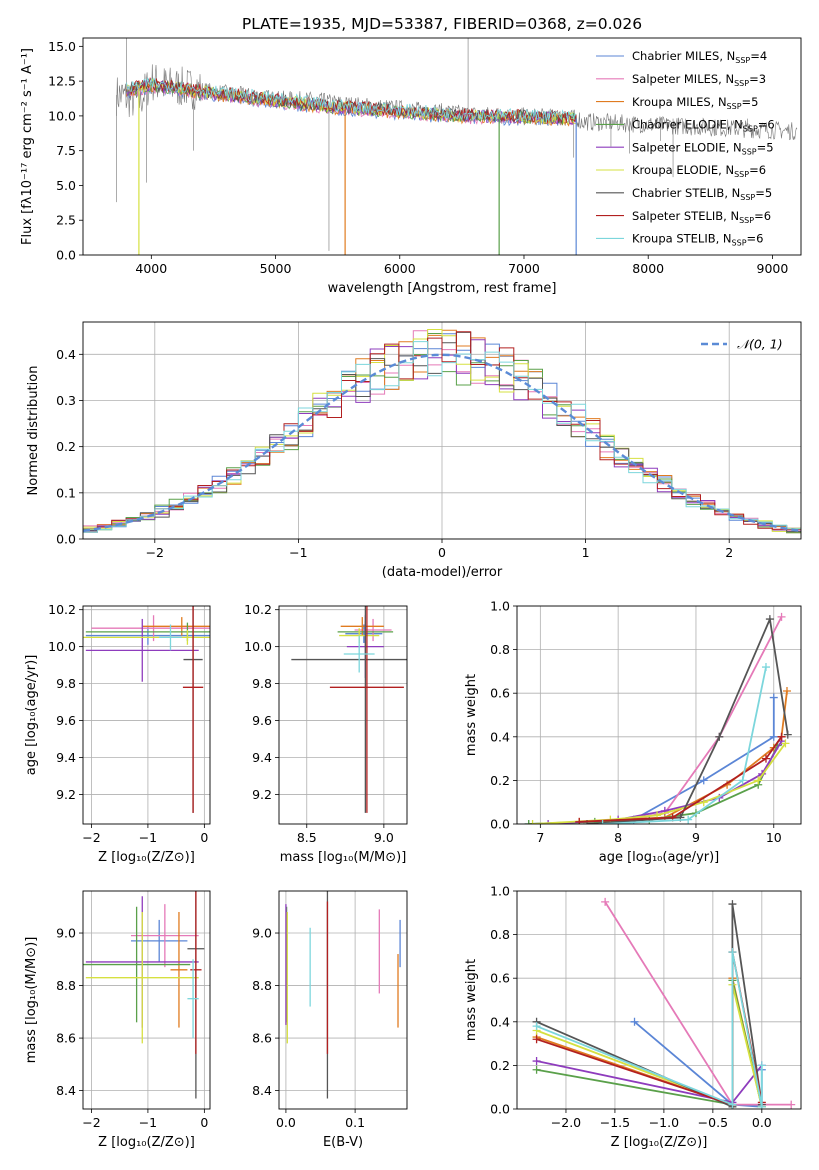 The height and width of the screenshot is (1170, 819). Describe the element at coordinates (66, 354) in the screenshot. I see `y-tick-label: 0.4` at that location.